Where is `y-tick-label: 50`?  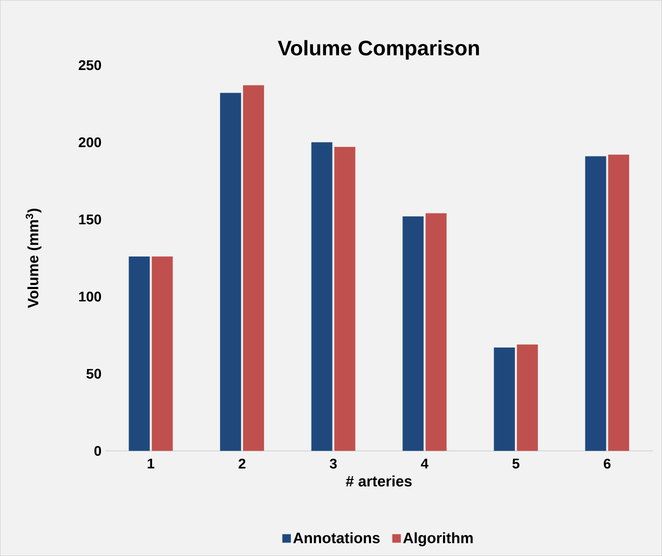 y-tick-label: 50 is located at coordinates (94, 373).